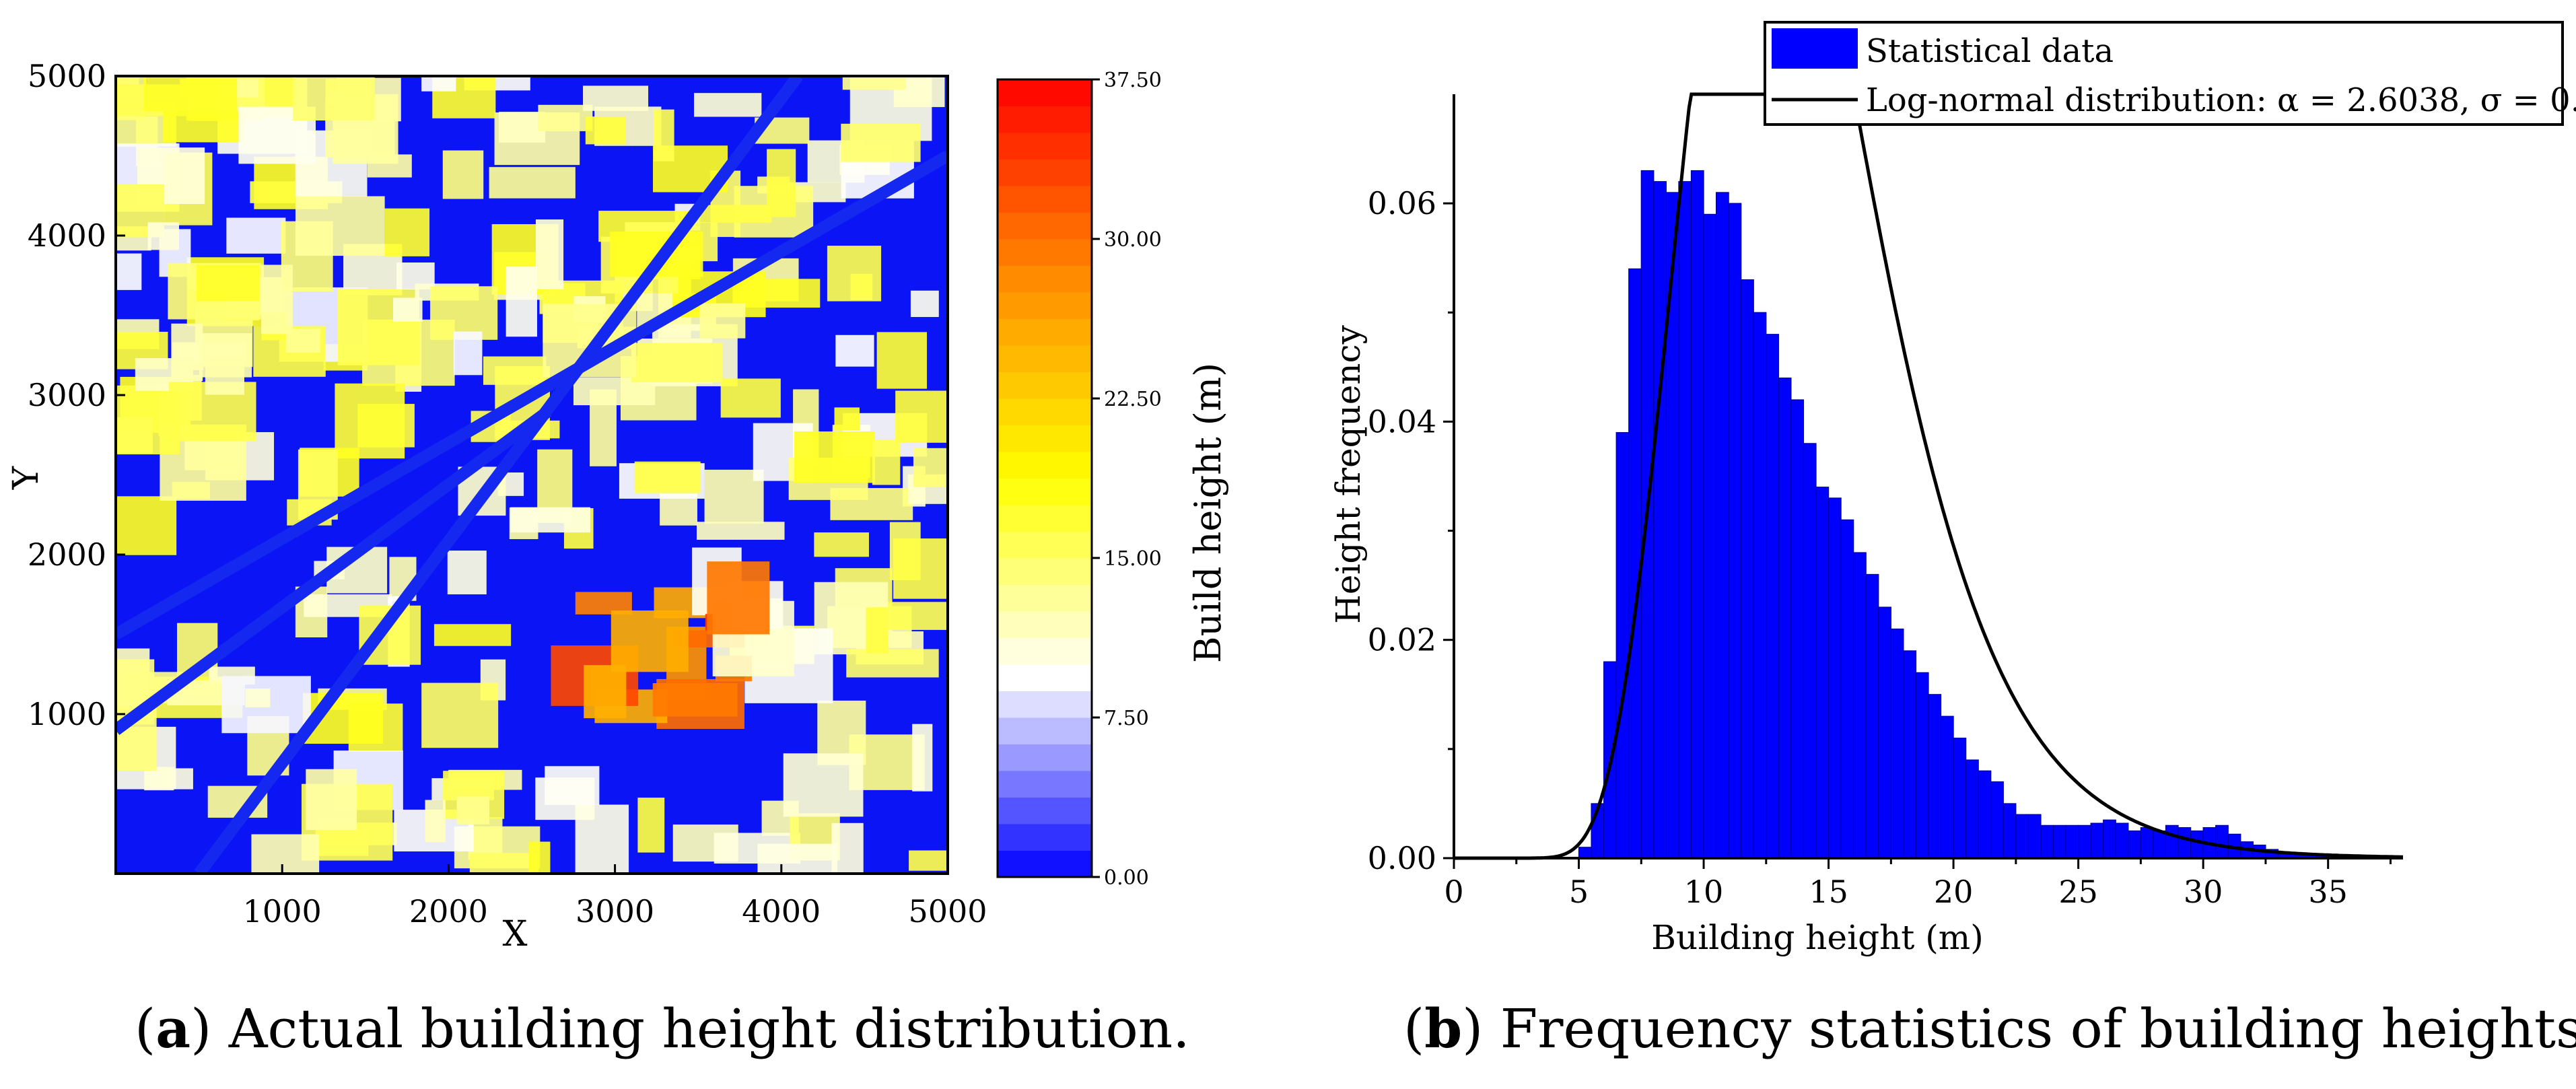 The image size is (2576, 1089). Describe the element at coordinates (1348, 473) in the screenshot. I see `hist-y-axis-label: Height frequency` at that location.